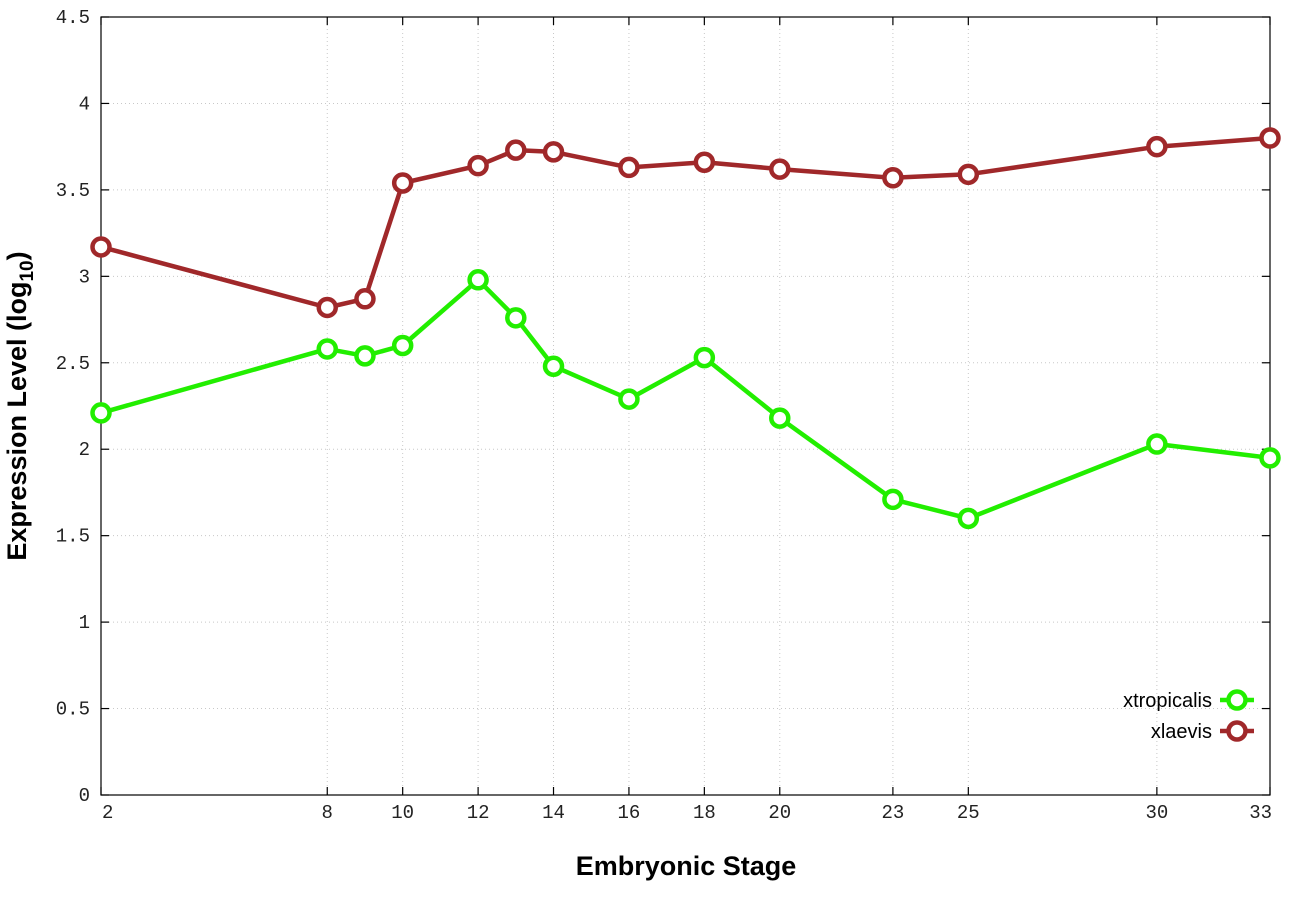  What do you see at coordinates (968, 813) in the screenshot?
I see `x-tick-label: 25` at bounding box center [968, 813].